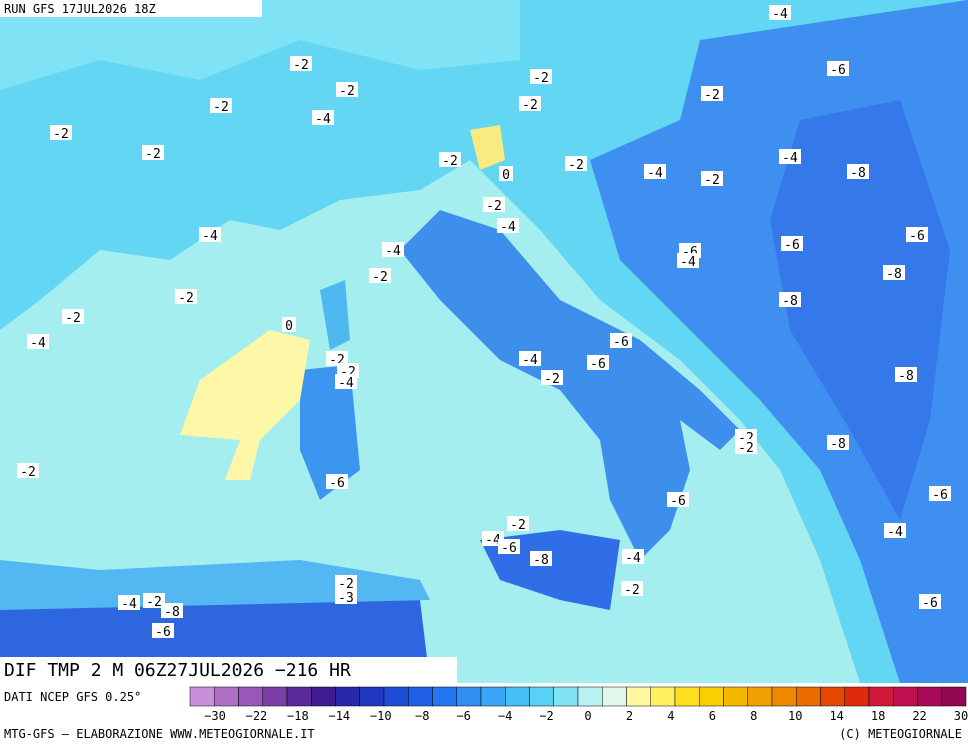 Image resolution: width=968 pixels, height=745 pixels. I want to click on colorbar-label: −2, so click(546, 716).